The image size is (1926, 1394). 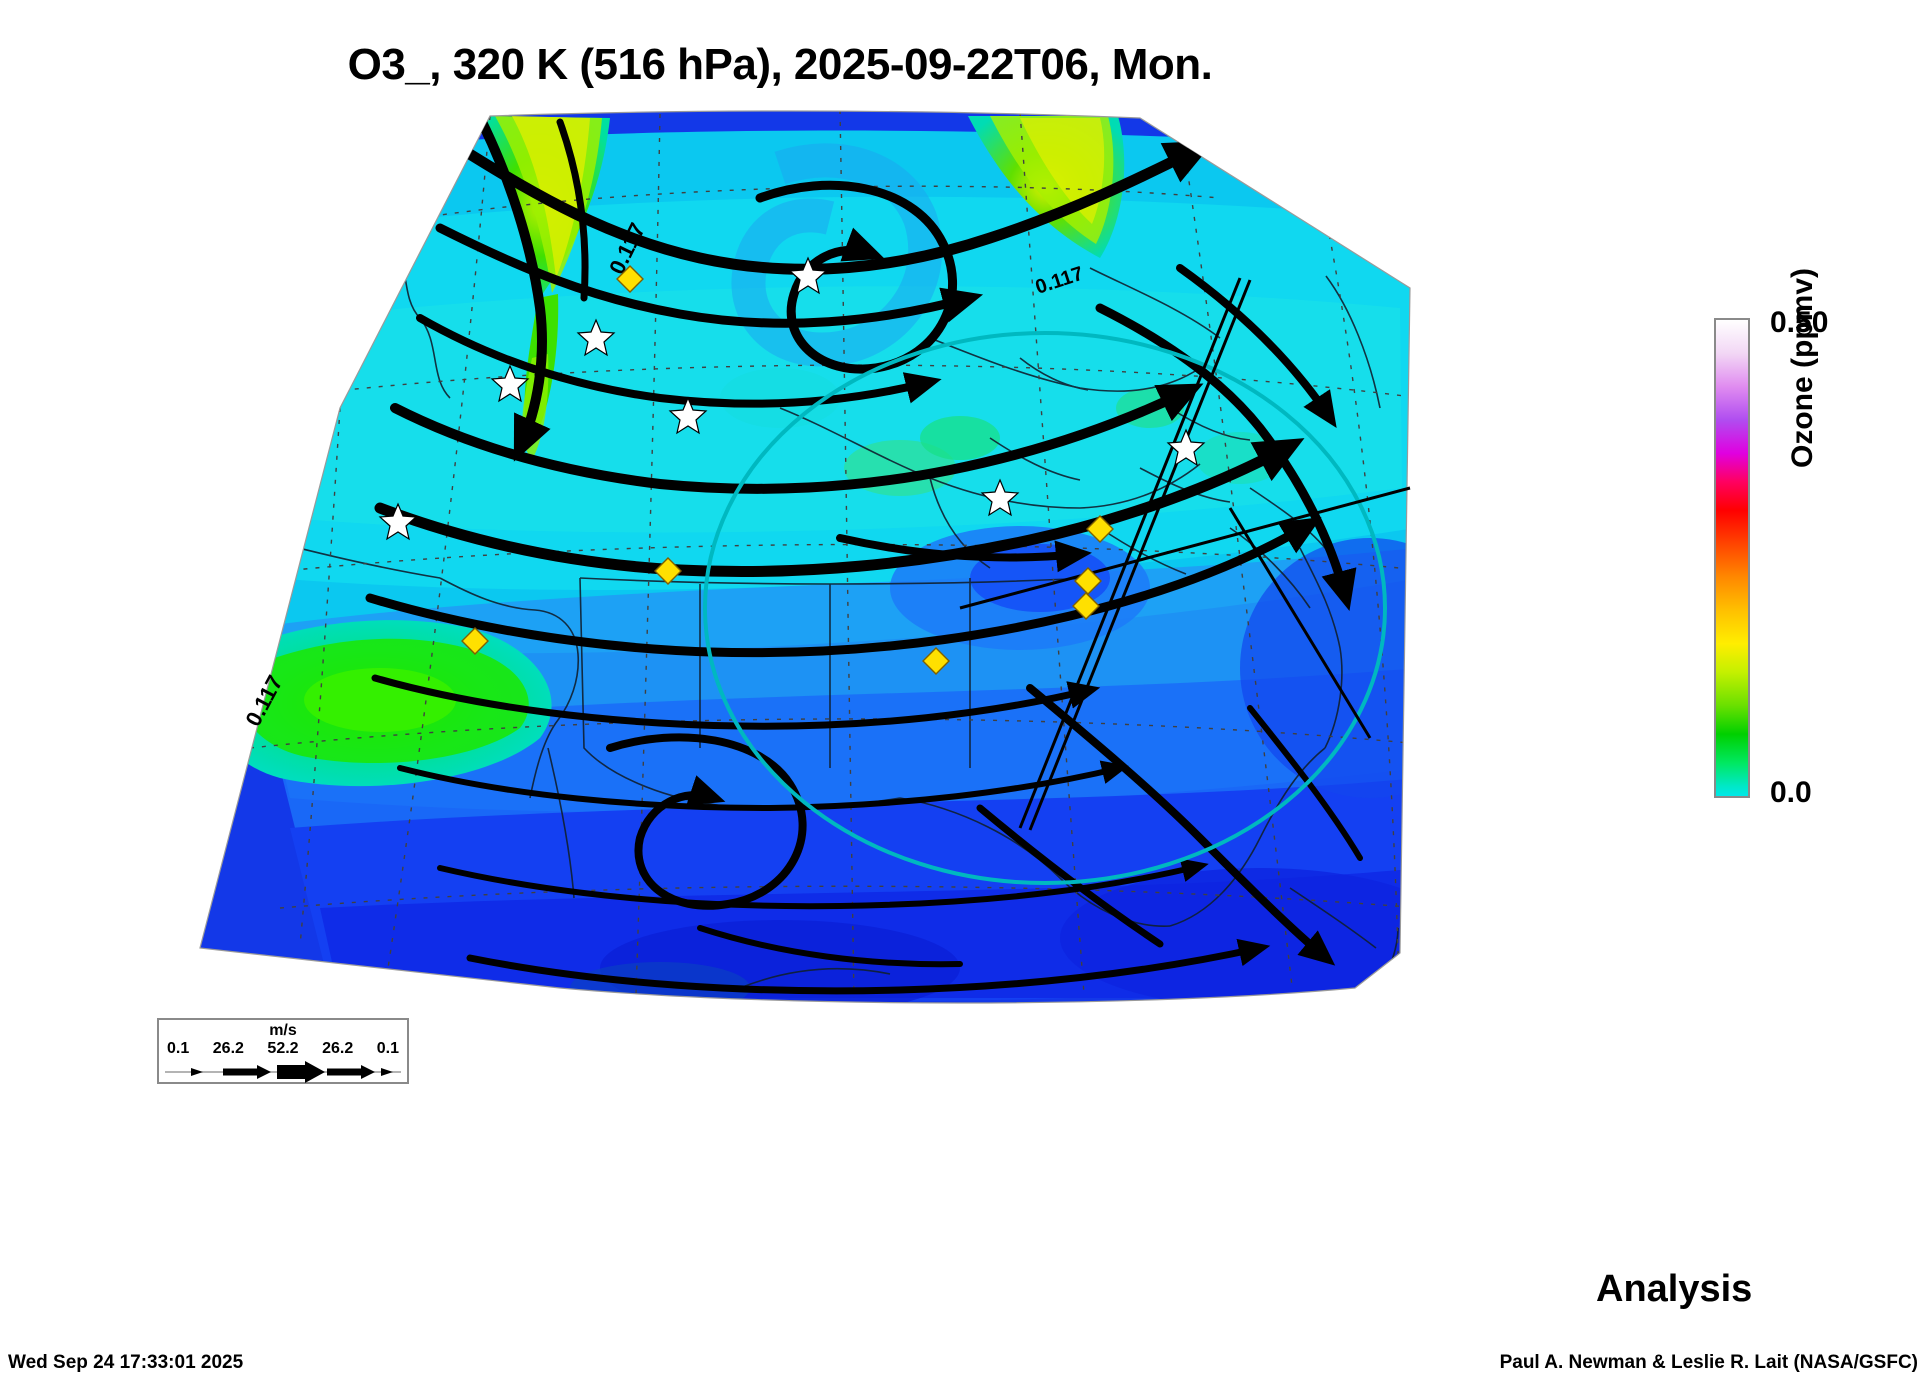 I want to click on wind-tick-1: 26.2, so click(x=228, y=1048).